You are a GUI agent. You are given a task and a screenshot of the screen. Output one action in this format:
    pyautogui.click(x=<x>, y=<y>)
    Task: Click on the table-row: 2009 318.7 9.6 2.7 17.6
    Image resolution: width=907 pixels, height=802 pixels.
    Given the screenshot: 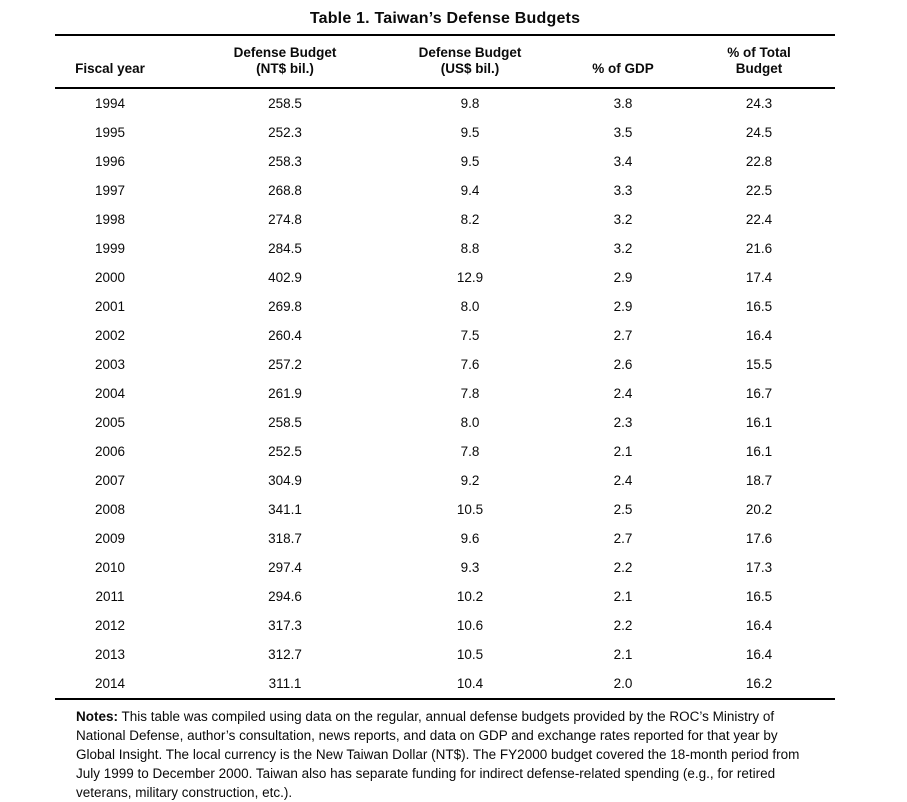 What is the action you would take?
    pyautogui.click(x=445, y=538)
    